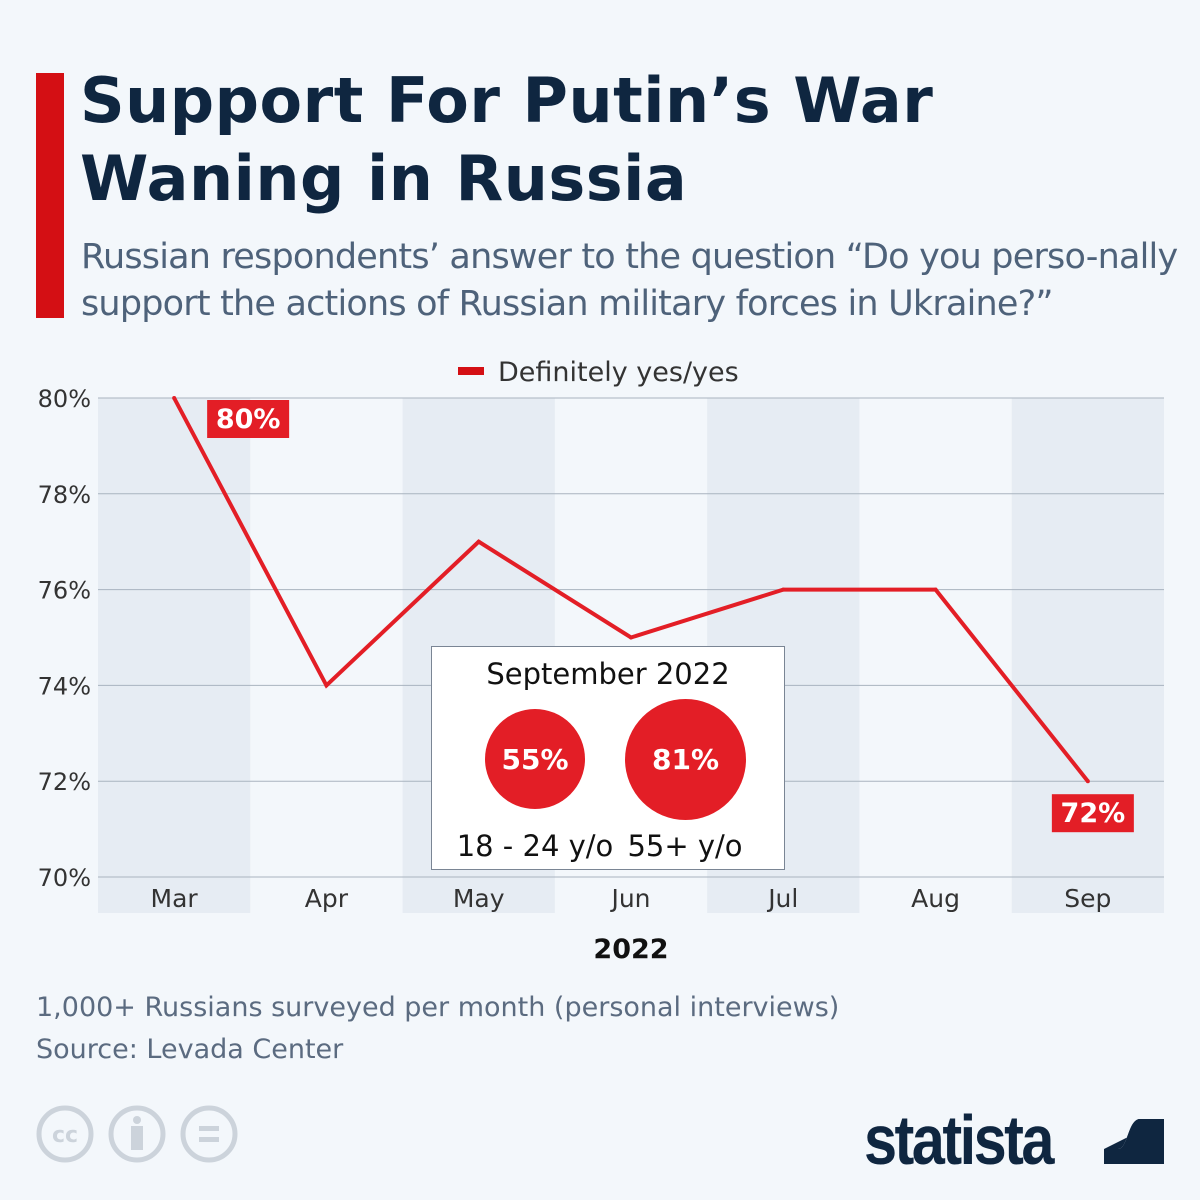  Describe the element at coordinates (50, 195) in the screenshot. I see `accent-bar` at that location.